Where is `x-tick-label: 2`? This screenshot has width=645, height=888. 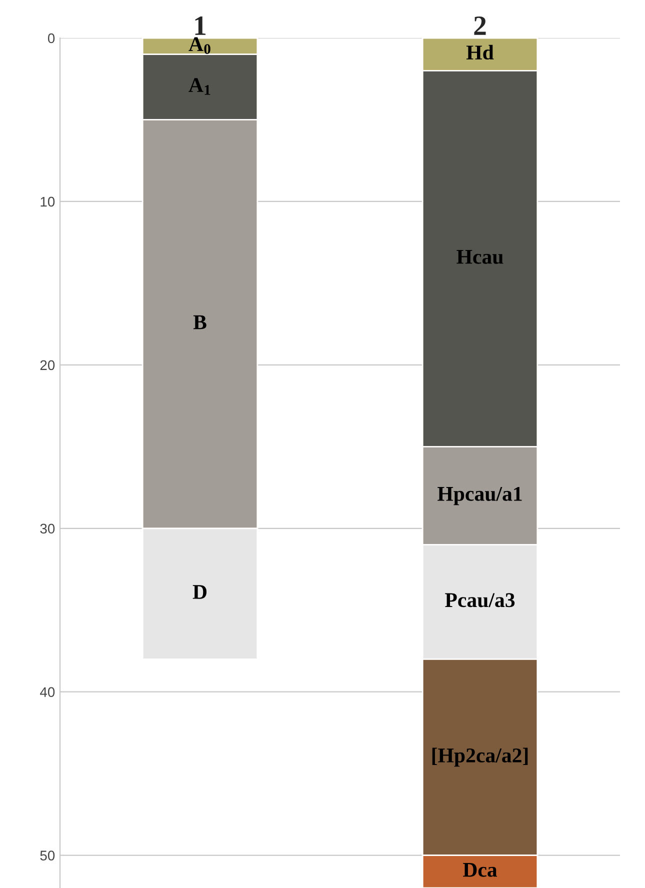
x-tick-label: 2 is located at coordinates (480, 25).